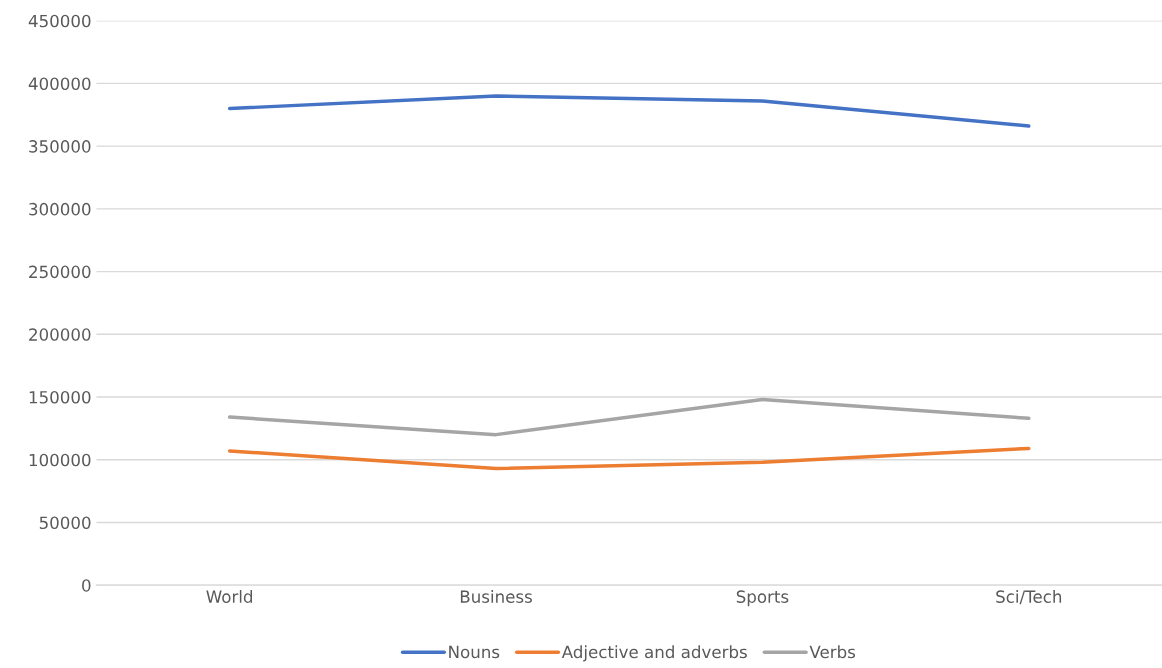 This screenshot has height=668, width=1162. Describe the element at coordinates (496, 596) in the screenshot. I see `x-tick-label: Business` at that location.